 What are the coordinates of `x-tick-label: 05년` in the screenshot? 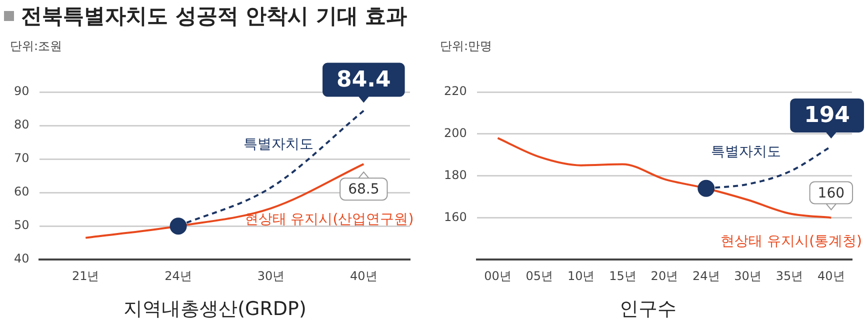 It's located at (540, 275).